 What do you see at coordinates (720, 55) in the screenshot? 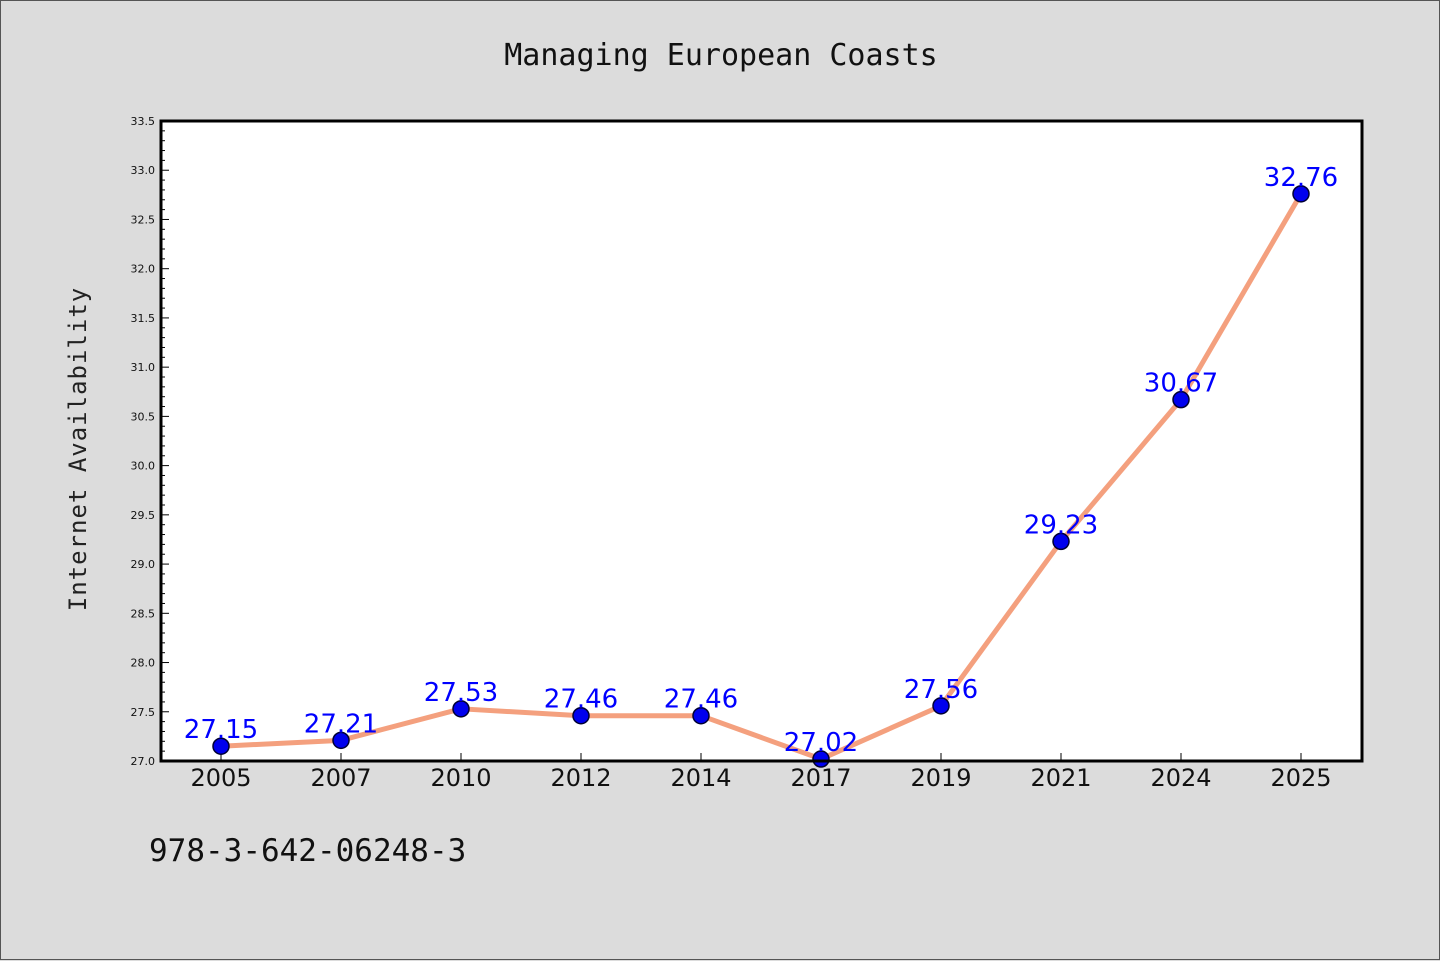
I see `chart-title: Managing European Coasts` at bounding box center [720, 55].